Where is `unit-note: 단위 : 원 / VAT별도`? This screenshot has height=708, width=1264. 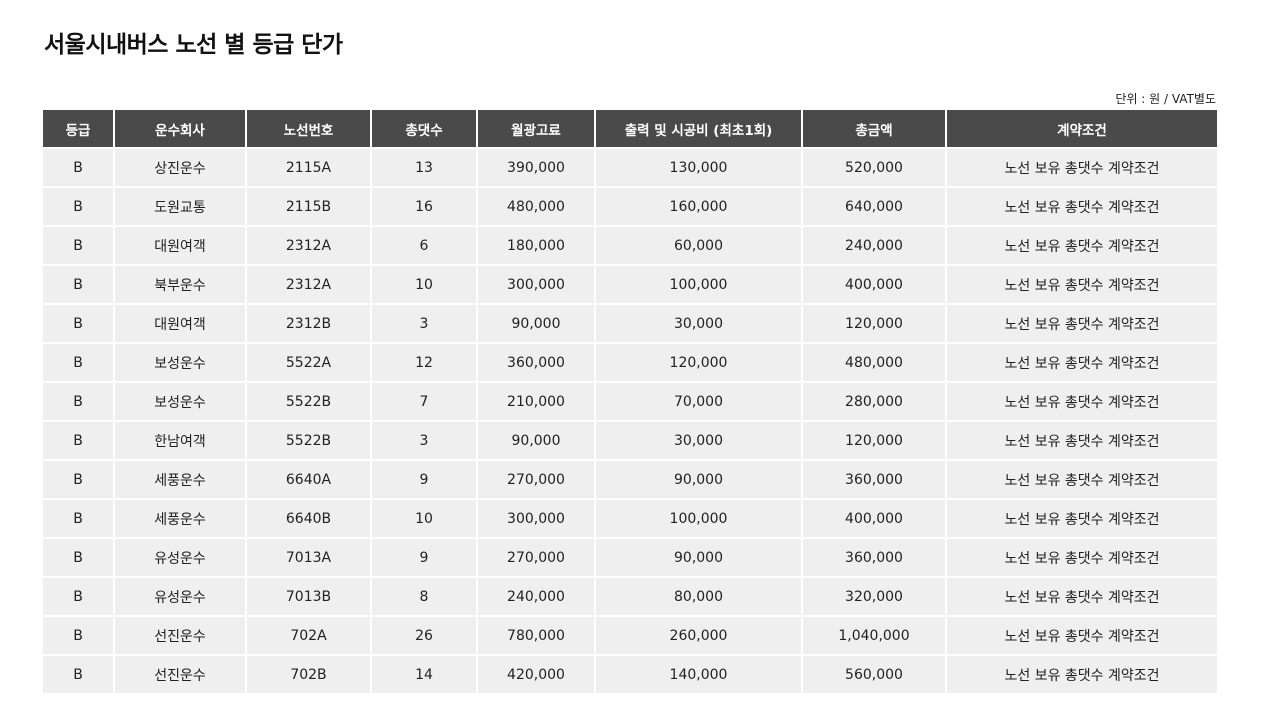 unit-note: 단위 : 원 / VAT별도 is located at coordinates (1165, 99).